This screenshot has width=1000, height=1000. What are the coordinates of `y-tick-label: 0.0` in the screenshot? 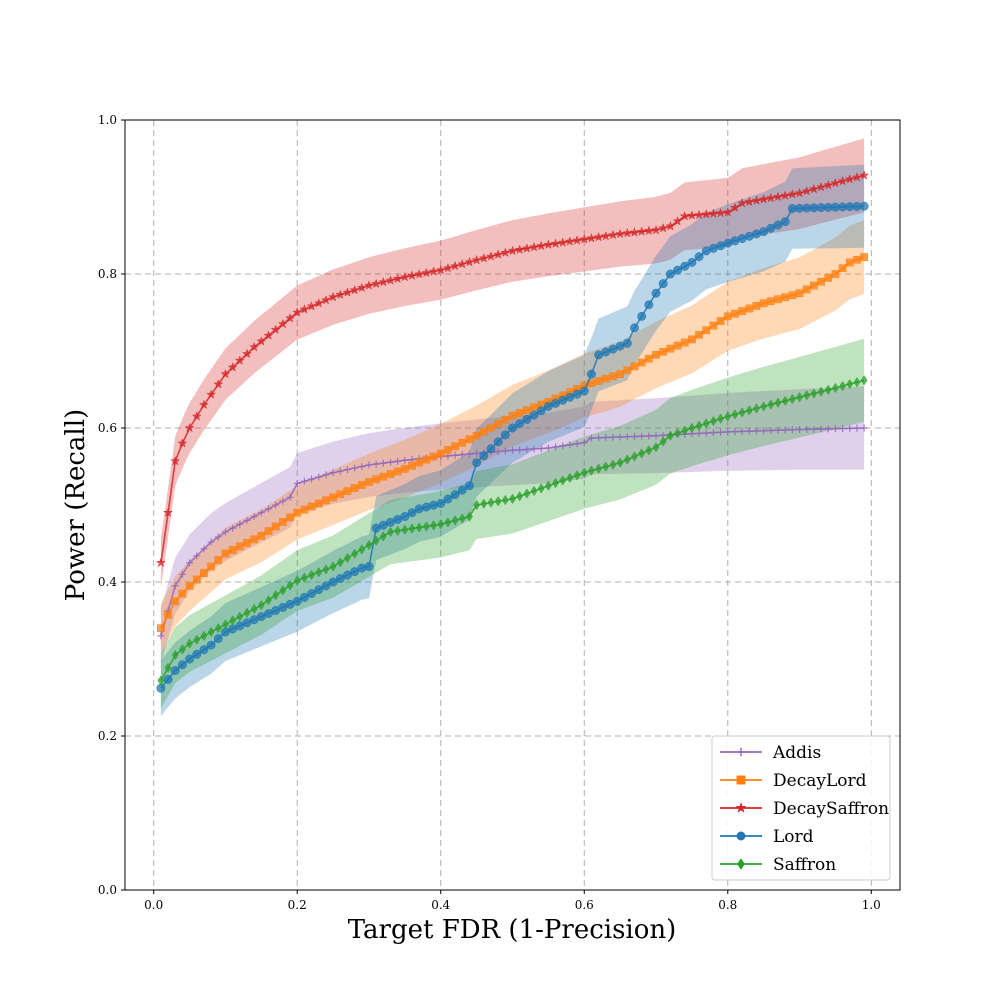 It's located at (107, 890).